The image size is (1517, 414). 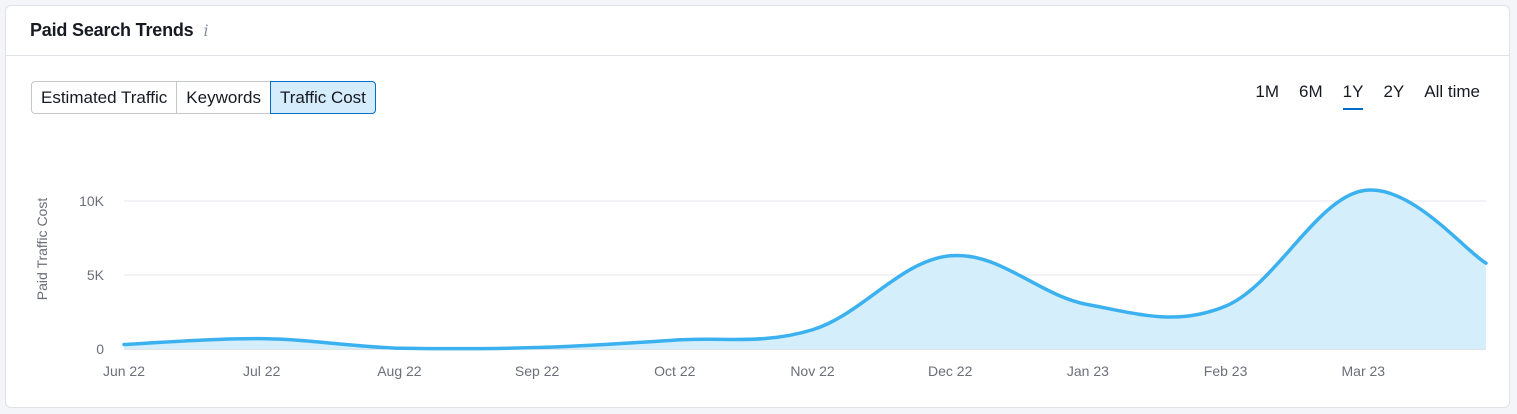 I want to click on metric-tabs: Estimated Traffic Keywords Traffic Cost, so click(x=203, y=97).